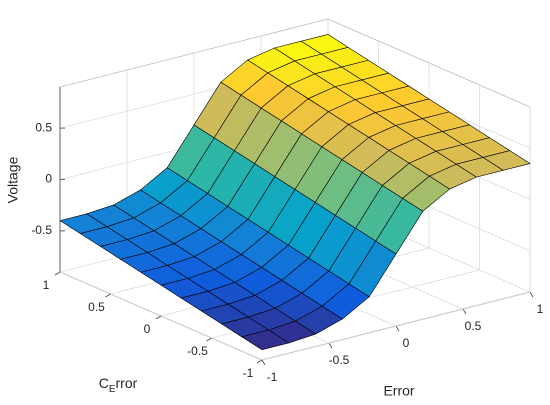  Describe the element at coordinates (127, 383) in the screenshot. I see `y-label-part: rror` at that location.